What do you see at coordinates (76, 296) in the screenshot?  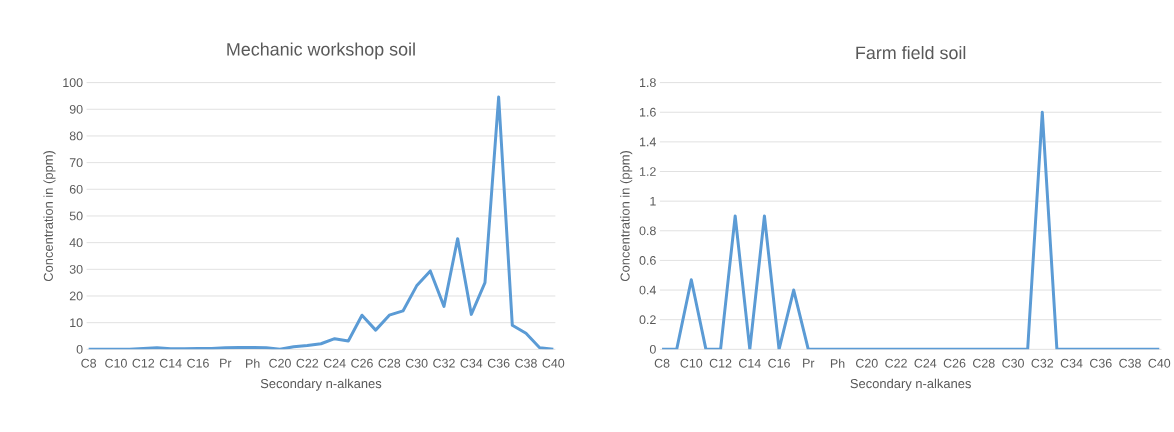 I see `y-tick-label: 20` at bounding box center [76, 296].